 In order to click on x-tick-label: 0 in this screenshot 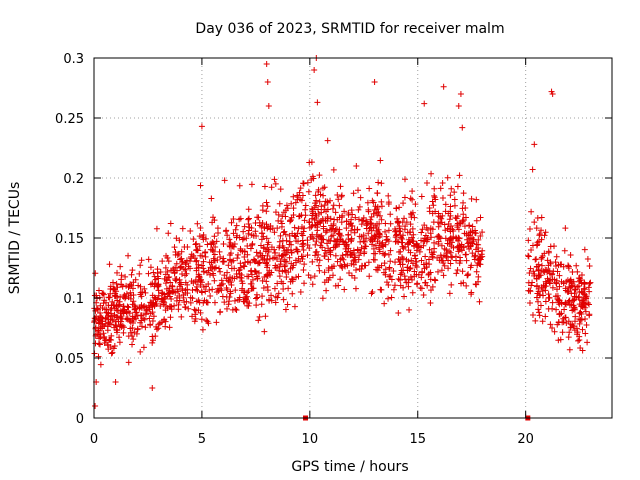, I will do `click(94, 439)`.